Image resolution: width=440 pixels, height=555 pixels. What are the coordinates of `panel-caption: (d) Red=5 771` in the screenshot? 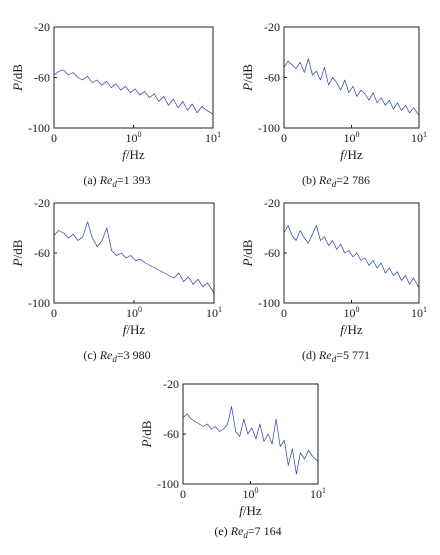 It's located at (336, 356).